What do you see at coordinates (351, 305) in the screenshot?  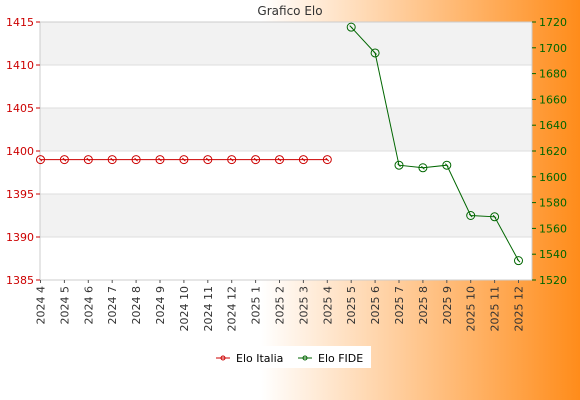 I see `x-axis-tick-label: 2025 5` at bounding box center [351, 305].